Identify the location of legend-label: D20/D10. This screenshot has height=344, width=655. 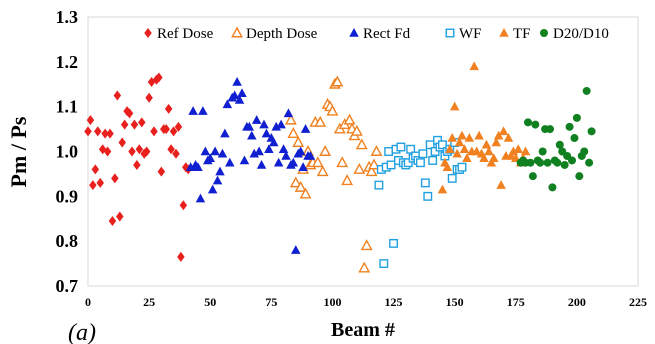
(581, 34).